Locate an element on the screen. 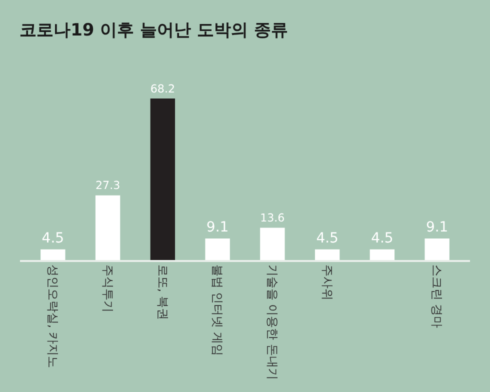 This screenshot has width=490, height=392. chart-title: 코로나19 이후 늘어난 도박의 종류 is located at coordinates (154, 30).